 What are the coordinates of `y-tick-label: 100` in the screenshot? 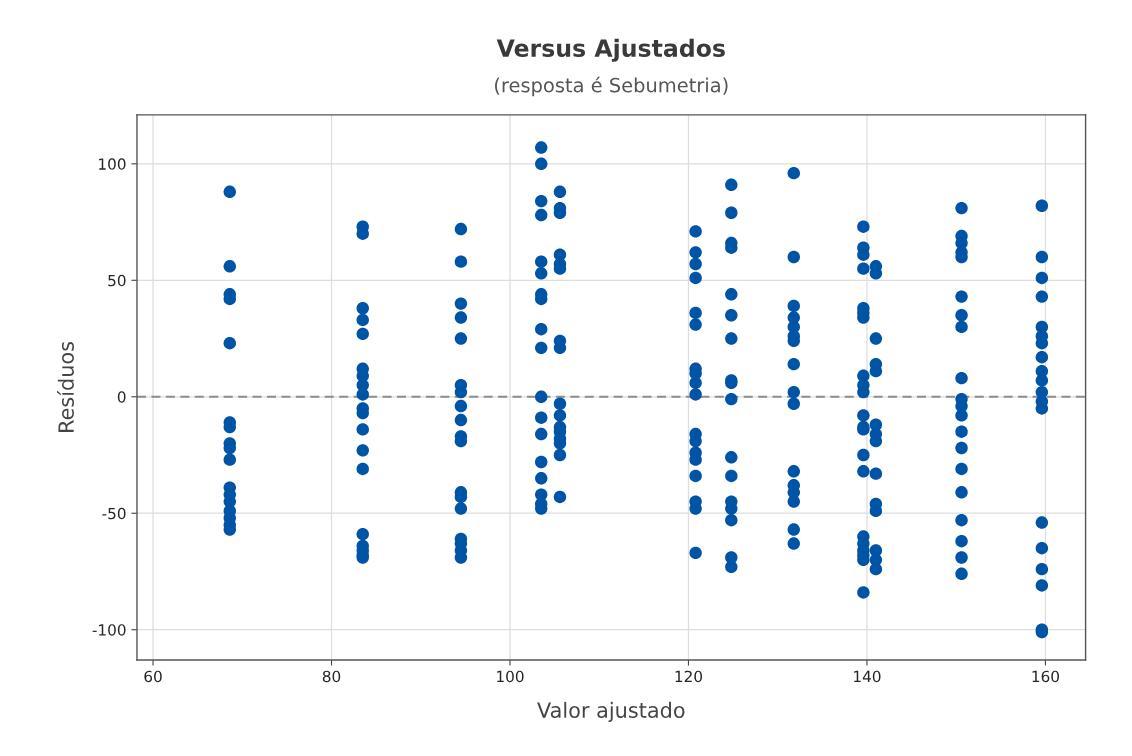 It's located at (112, 164).